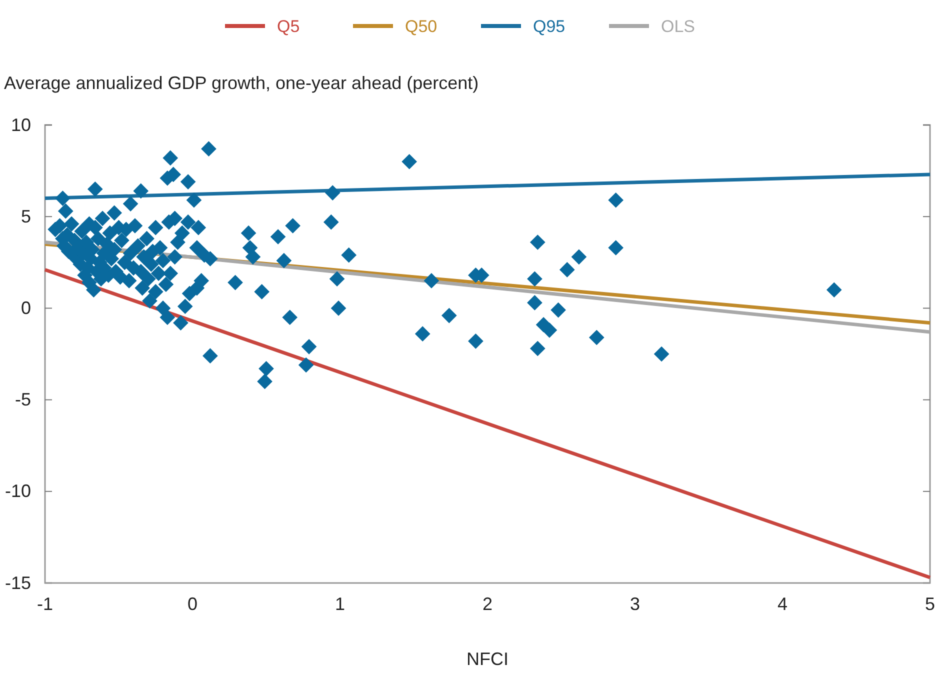  I want to click on y-tick-label: 0, so click(25, 308).